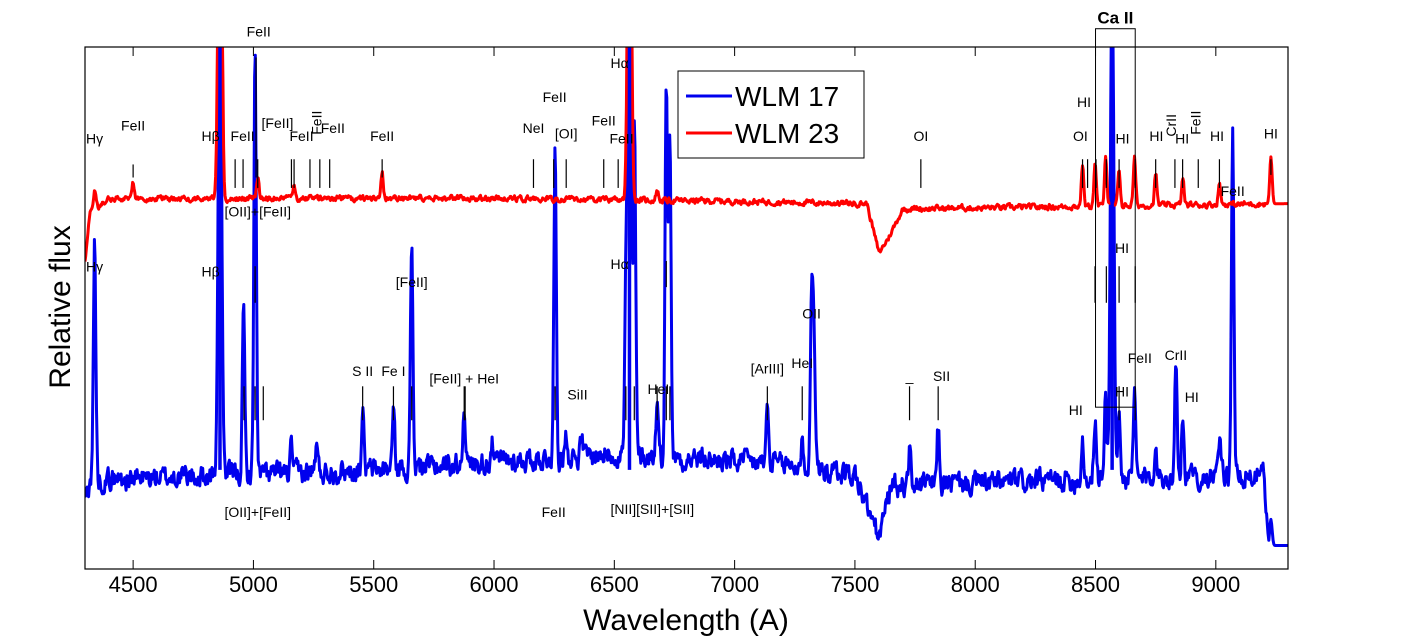 The image size is (1424, 643). What do you see at coordinates (1215, 584) in the screenshot?
I see `x-tick-label: 9000` at bounding box center [1215, 584].